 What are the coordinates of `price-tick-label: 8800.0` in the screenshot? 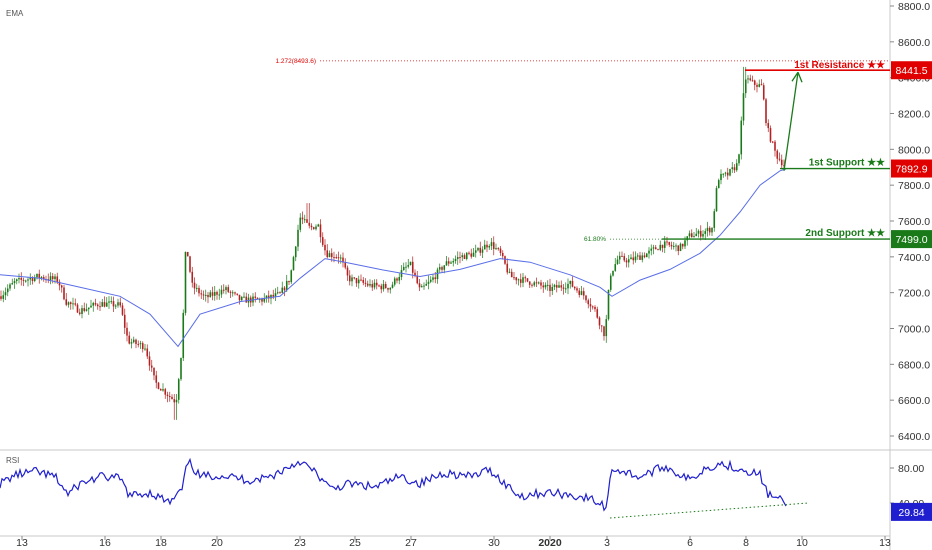 It's located at (914, 7).